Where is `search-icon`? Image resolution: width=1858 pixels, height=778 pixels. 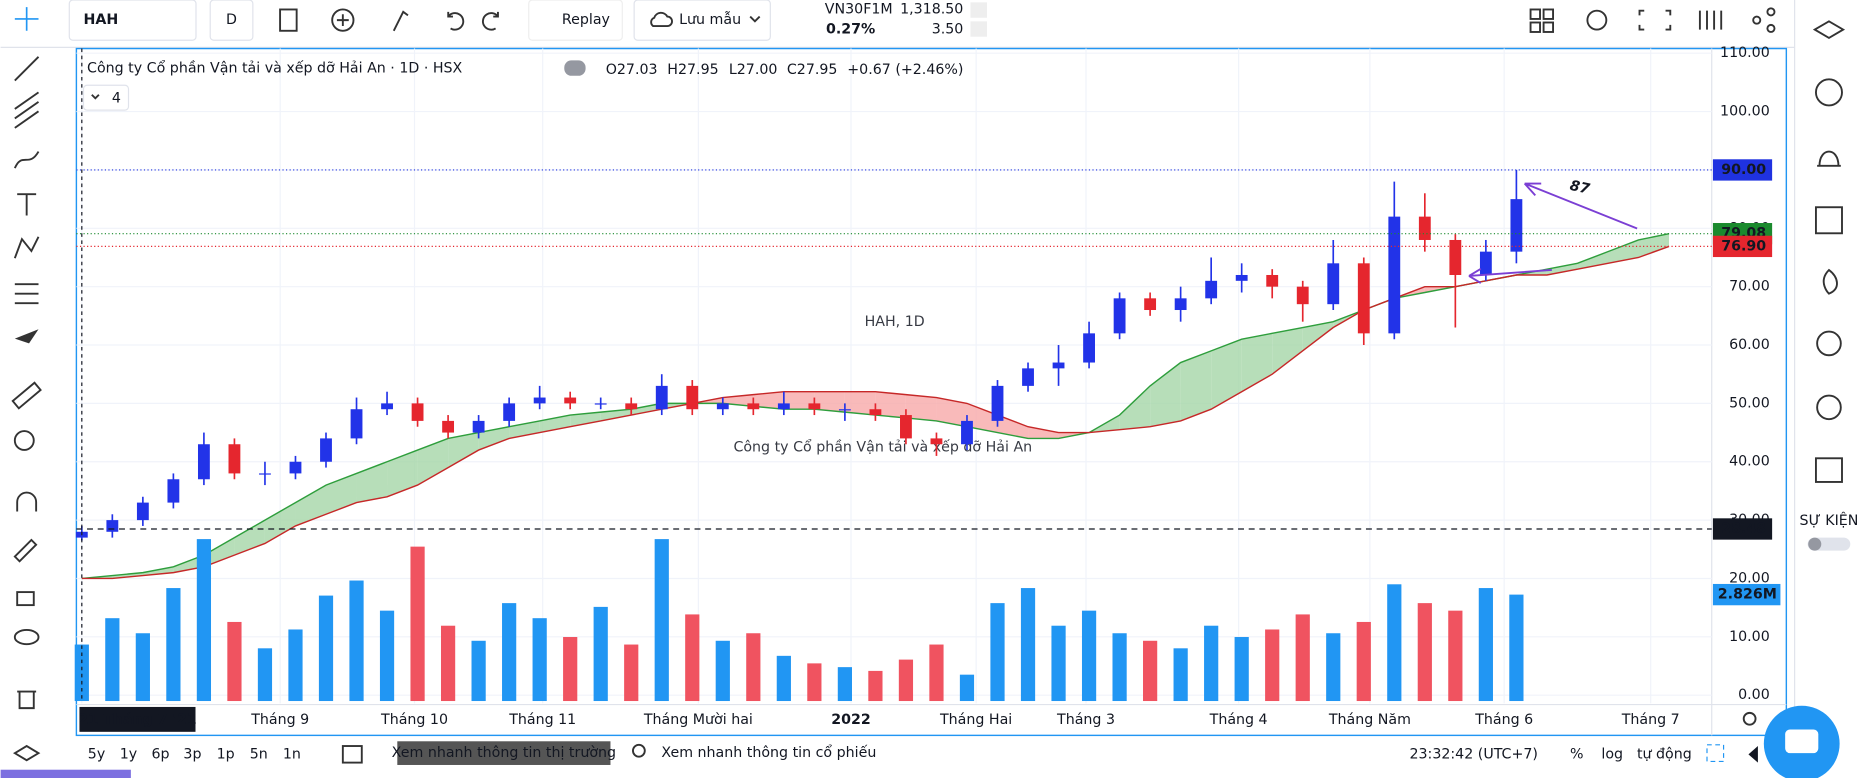 search-icon is located at coordinates (639, 750).